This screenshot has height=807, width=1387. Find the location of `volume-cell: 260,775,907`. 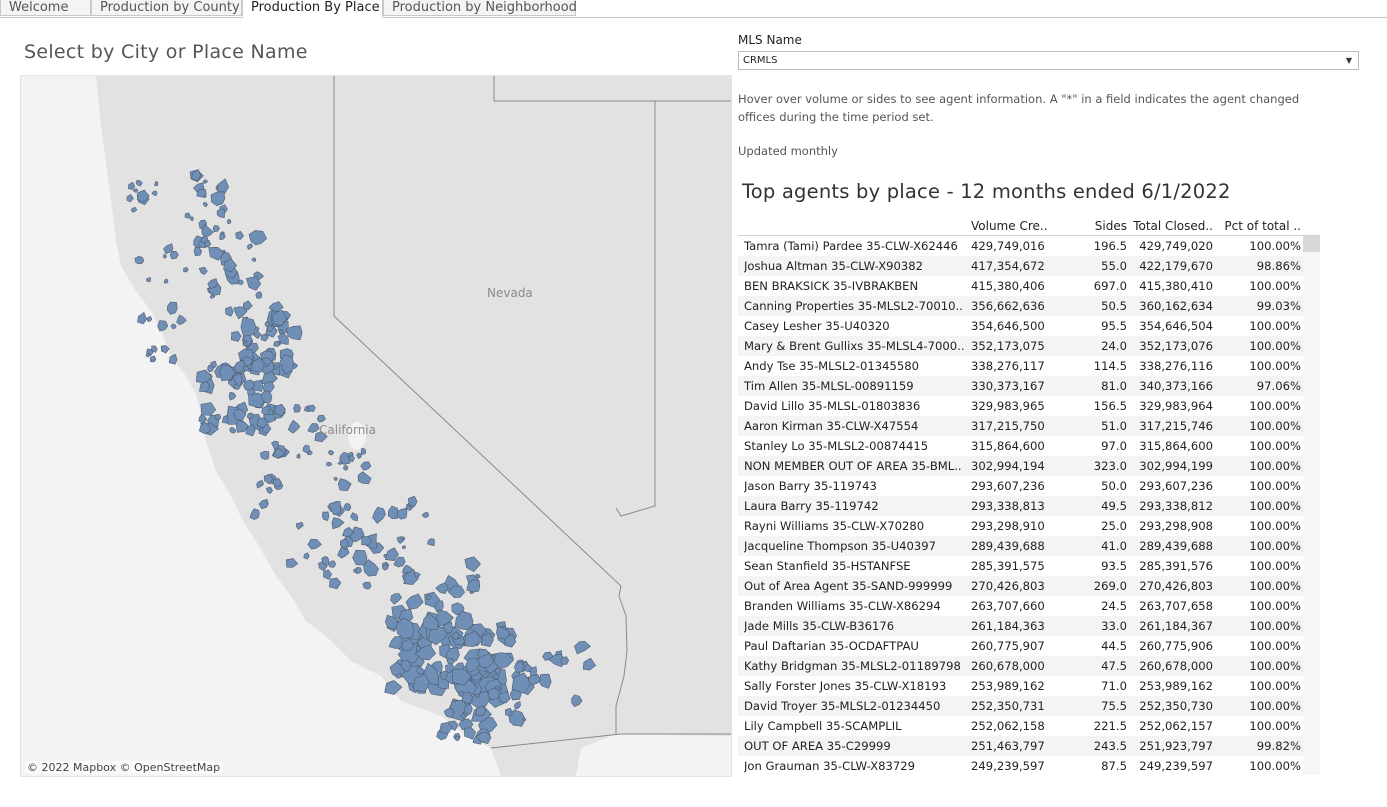

volume-cell: 260,775,907 is located at coordinates (1008, 646).